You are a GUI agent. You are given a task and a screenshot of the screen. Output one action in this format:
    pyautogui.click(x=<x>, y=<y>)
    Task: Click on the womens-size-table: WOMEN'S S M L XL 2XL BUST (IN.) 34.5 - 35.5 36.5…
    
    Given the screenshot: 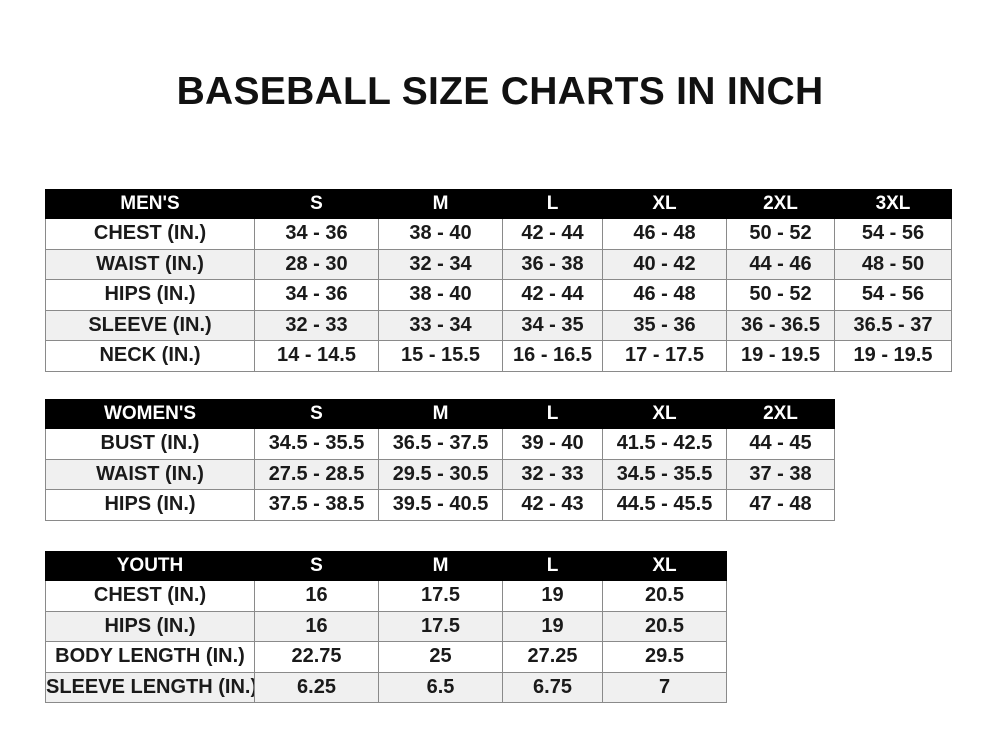 What is the action you would take?
    pyautogui.click(x=440, y=460)
    